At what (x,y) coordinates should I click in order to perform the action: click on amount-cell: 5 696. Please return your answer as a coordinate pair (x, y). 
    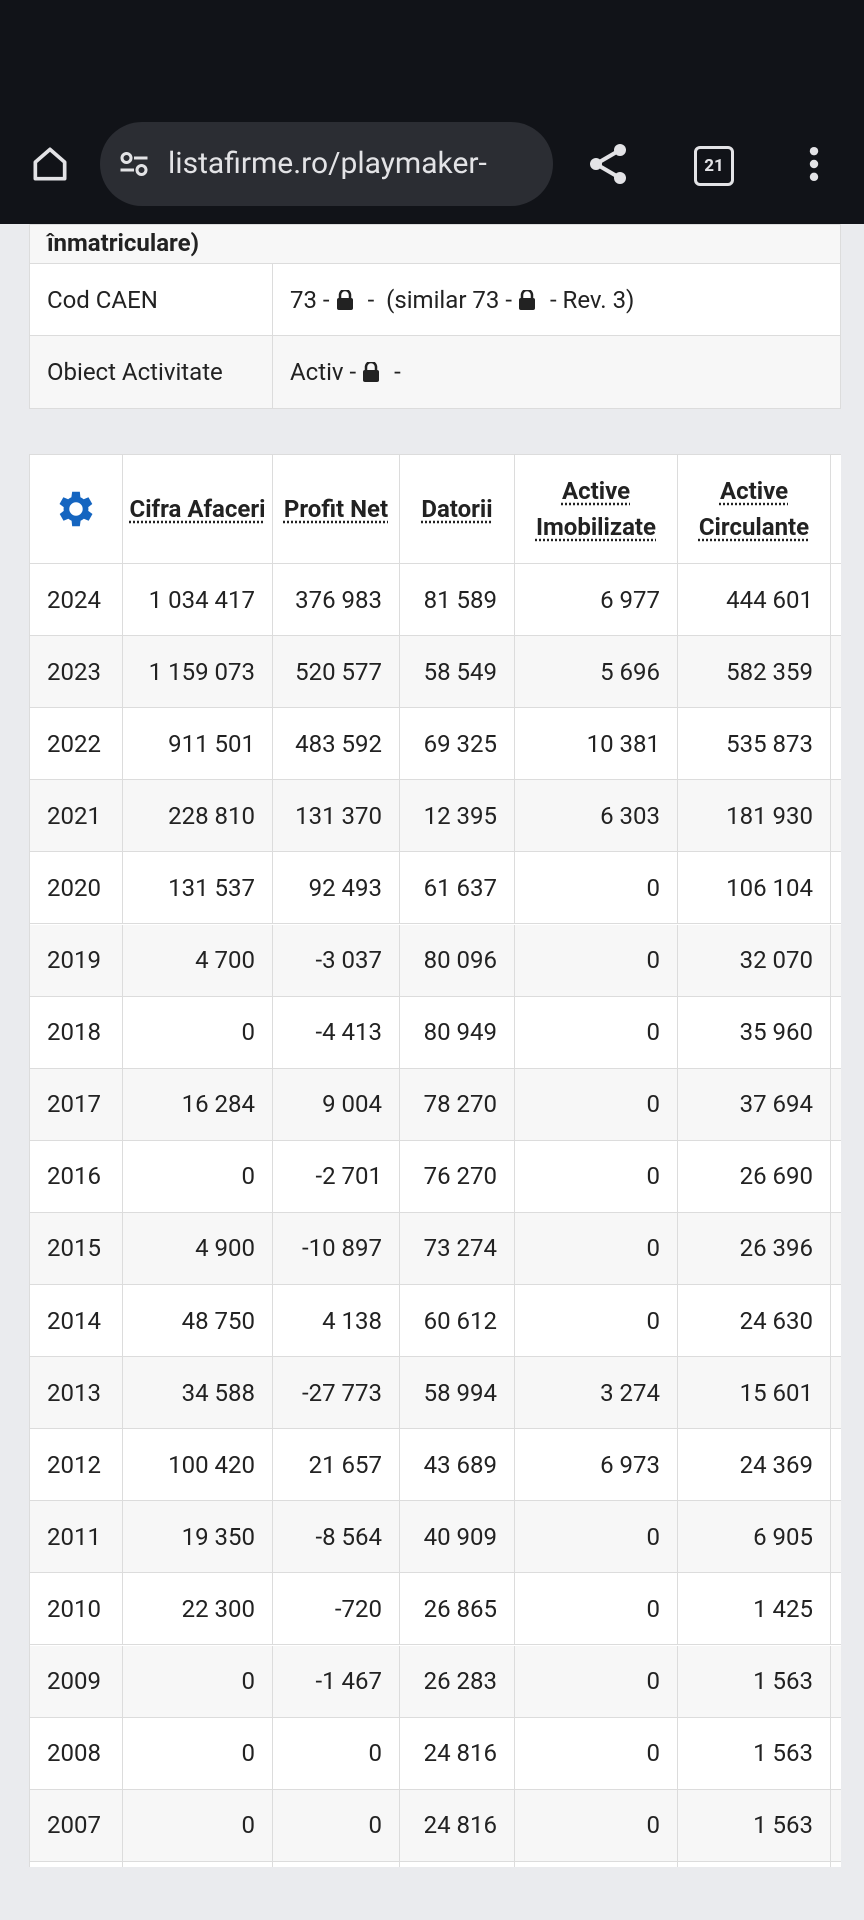
    Looking at the image, I should click on (596, 672).